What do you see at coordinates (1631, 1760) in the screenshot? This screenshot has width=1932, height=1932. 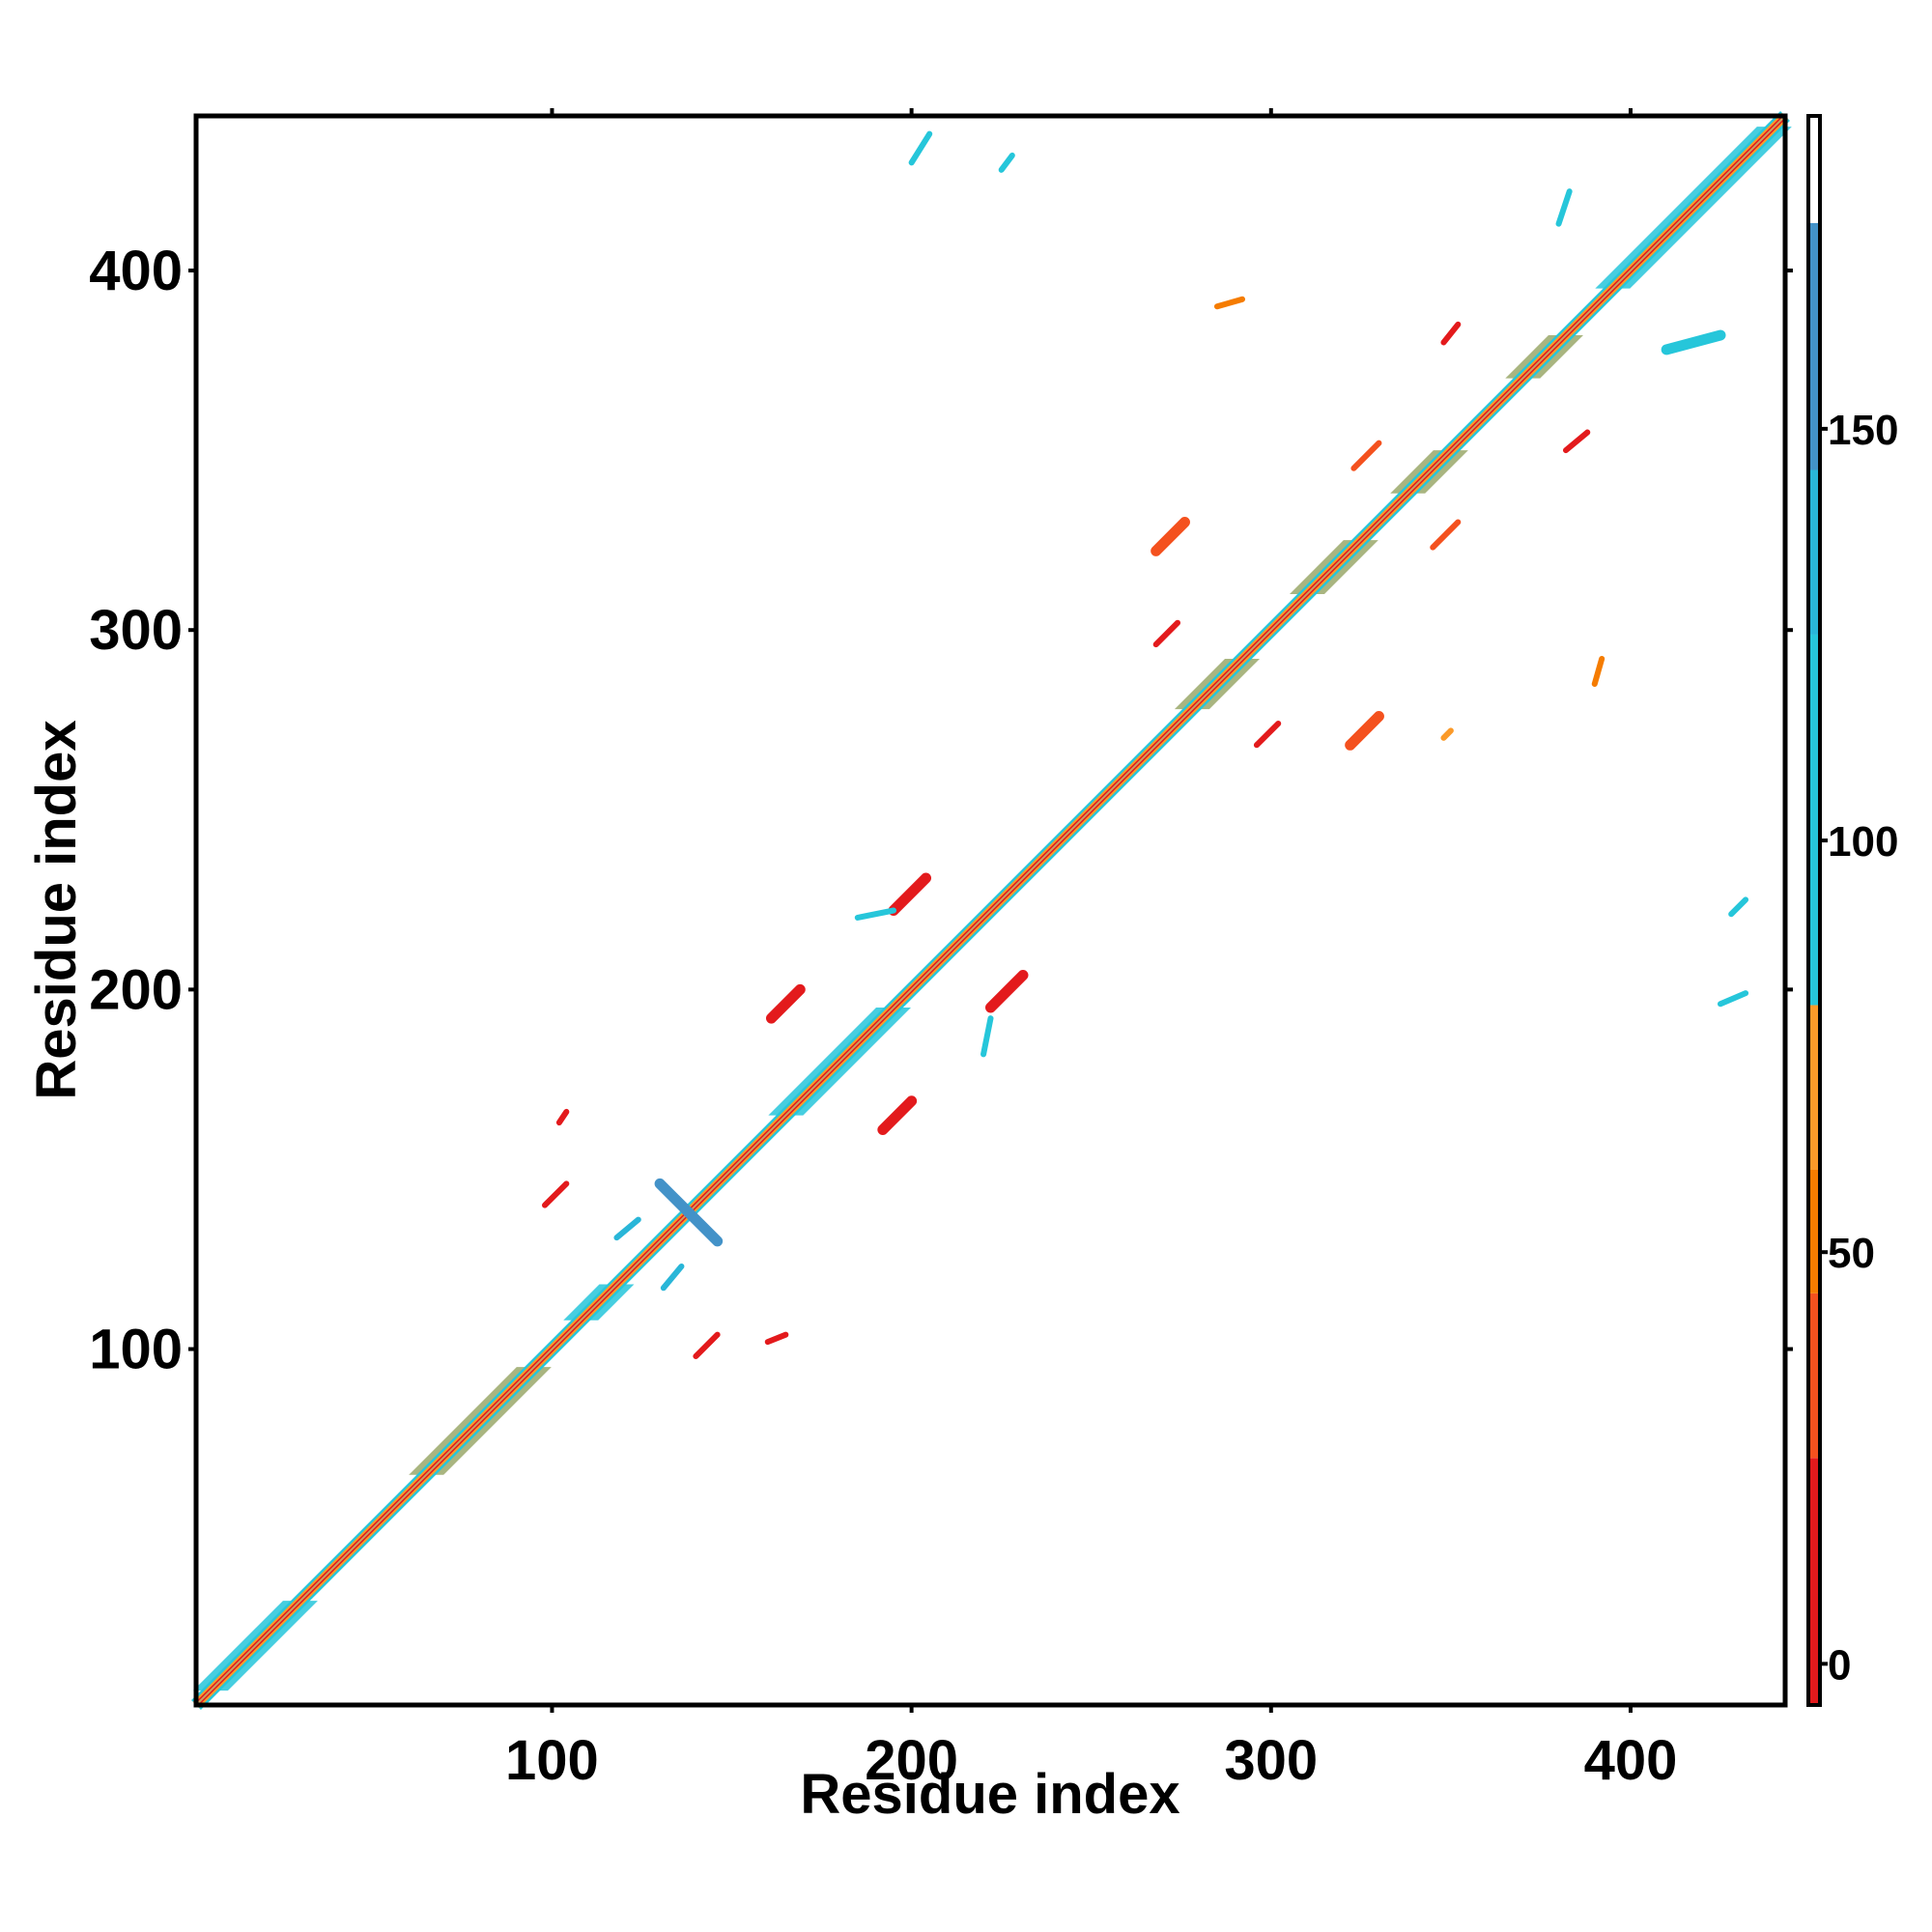 I see `x-tick-label: 400` at bounding box center [1631, 1760].